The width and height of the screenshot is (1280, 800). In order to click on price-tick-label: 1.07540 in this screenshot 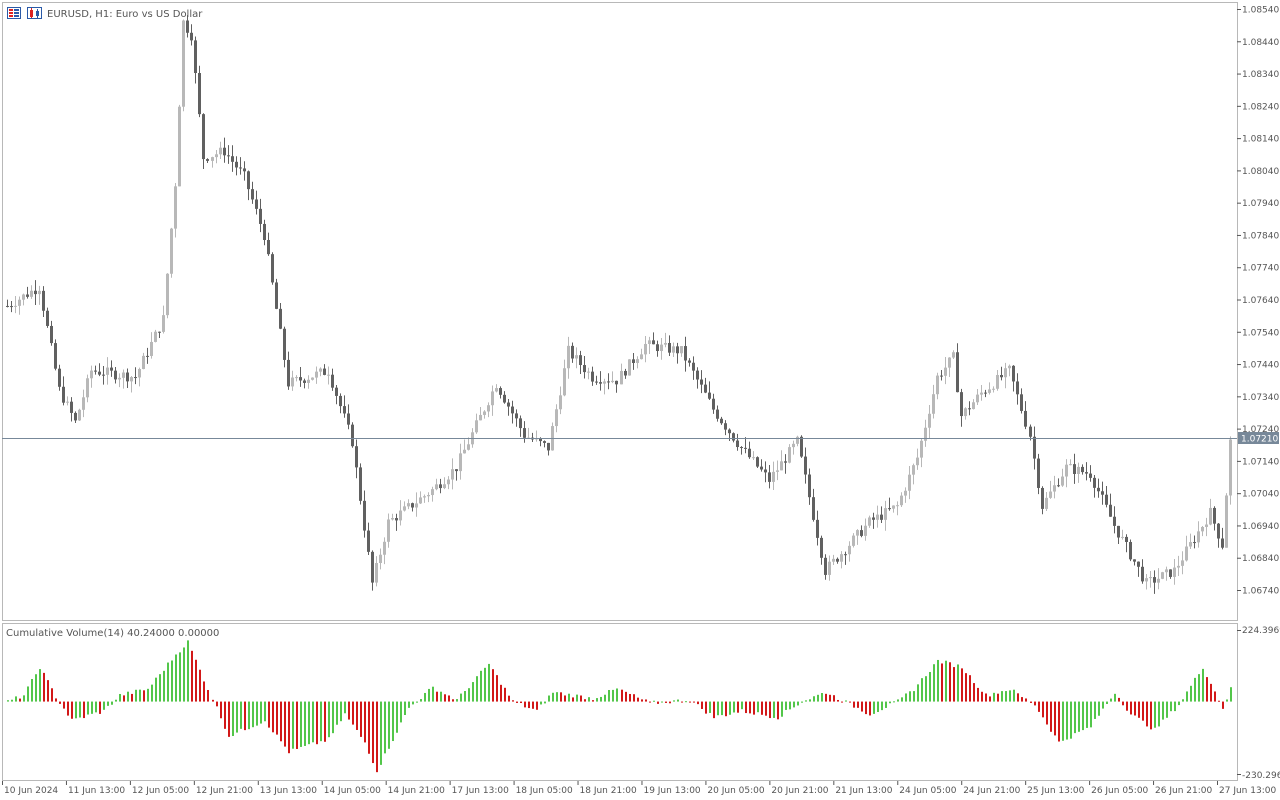, I will do `click(1260, 333)`.